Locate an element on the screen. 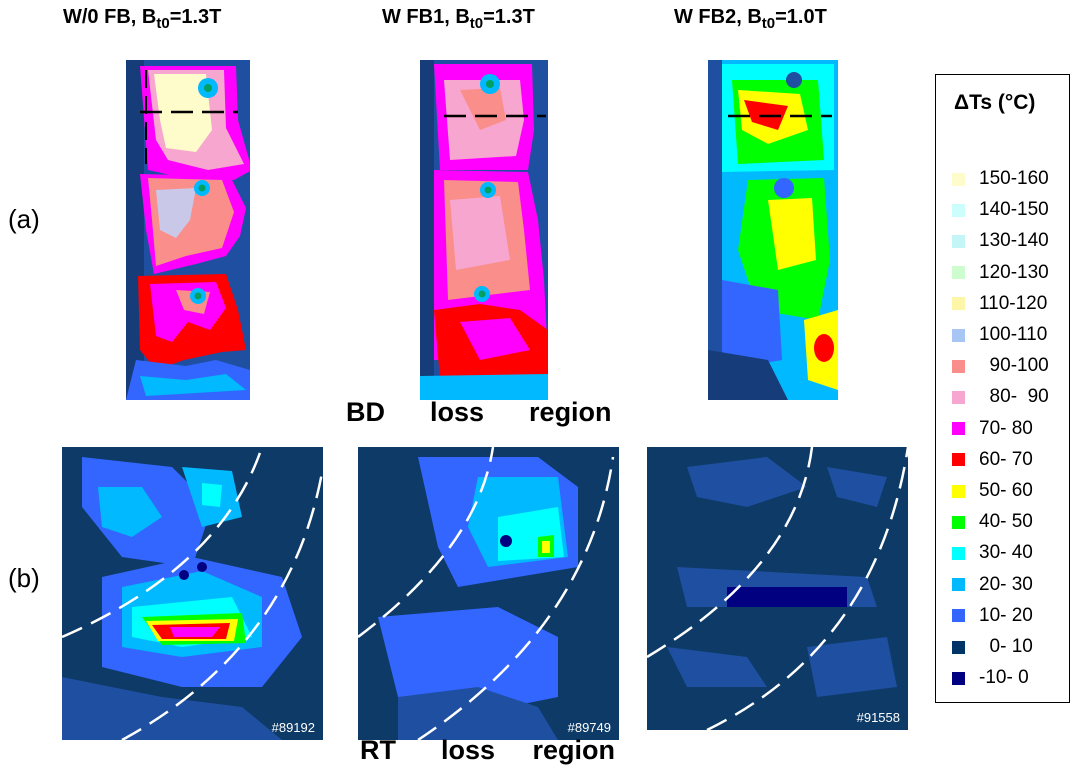 The height and width of the screenshot is (771, 1077). legend-item: 60- 70 is located at coordinates (992, 460).